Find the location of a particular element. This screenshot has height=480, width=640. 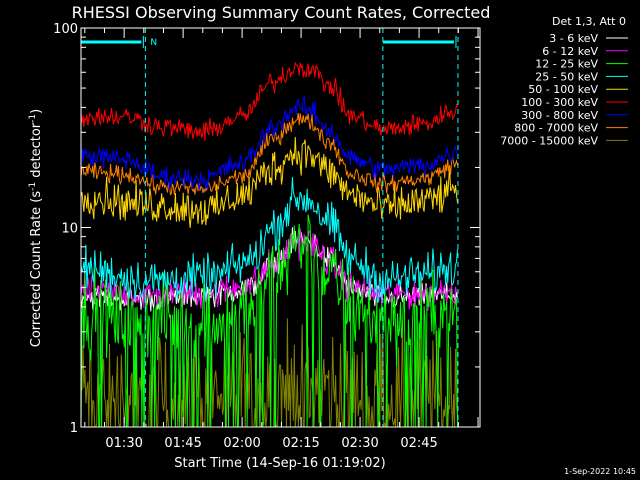

y-axis-label-close: ) is located at coordinates (36, 111).